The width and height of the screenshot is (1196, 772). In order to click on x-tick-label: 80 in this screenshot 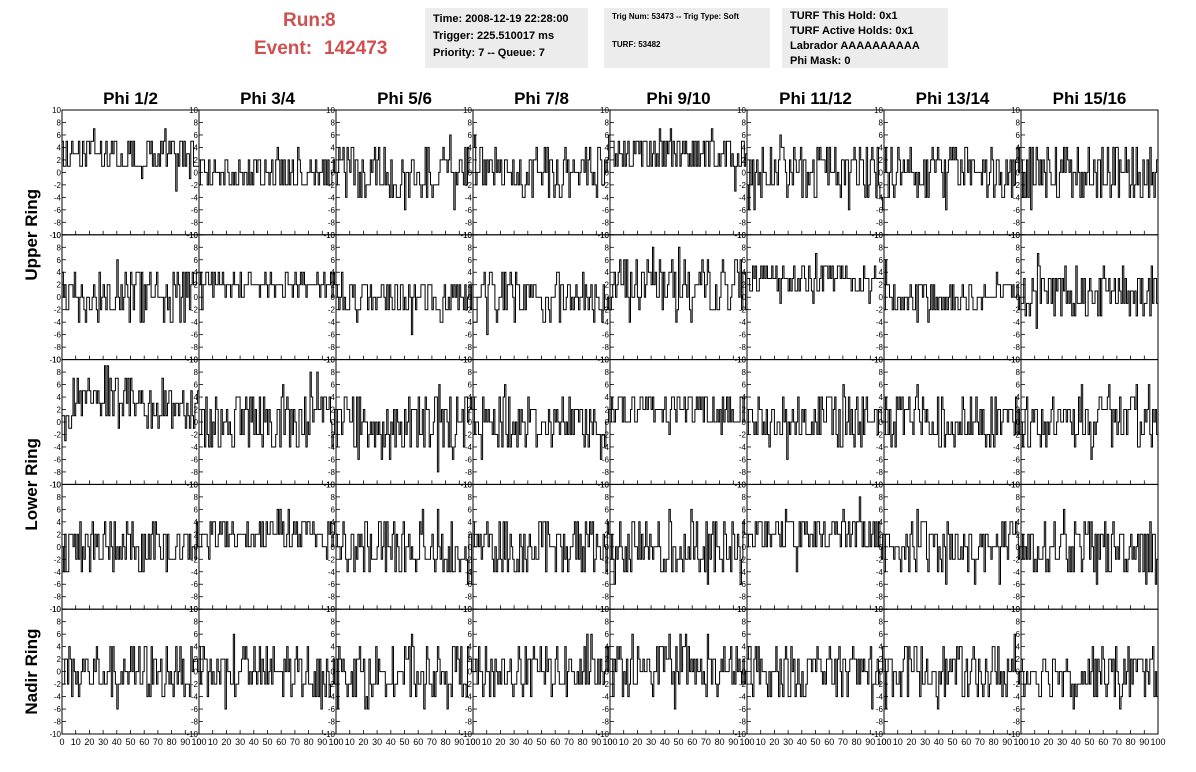, I will do `click(857, 742)`.